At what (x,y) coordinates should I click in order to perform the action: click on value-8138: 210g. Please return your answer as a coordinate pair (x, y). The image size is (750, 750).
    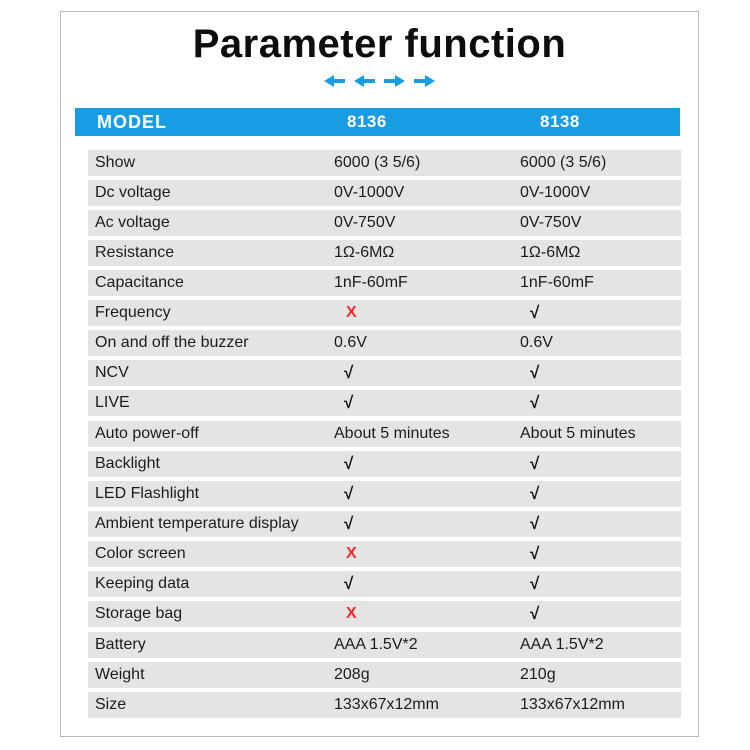
    Looking at the image, I should click on (538, 674).